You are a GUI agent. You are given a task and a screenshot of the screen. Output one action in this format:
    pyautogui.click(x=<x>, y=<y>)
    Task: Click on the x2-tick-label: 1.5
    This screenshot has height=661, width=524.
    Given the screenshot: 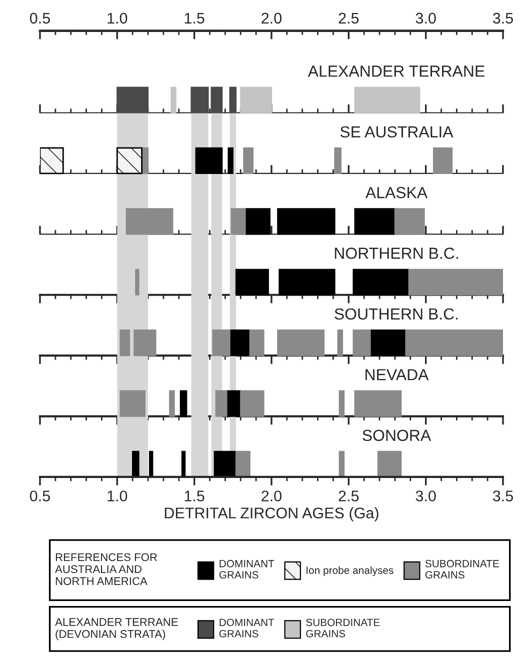 What is the action you would take?
    pyautogui.click(x=194, y=496)
    